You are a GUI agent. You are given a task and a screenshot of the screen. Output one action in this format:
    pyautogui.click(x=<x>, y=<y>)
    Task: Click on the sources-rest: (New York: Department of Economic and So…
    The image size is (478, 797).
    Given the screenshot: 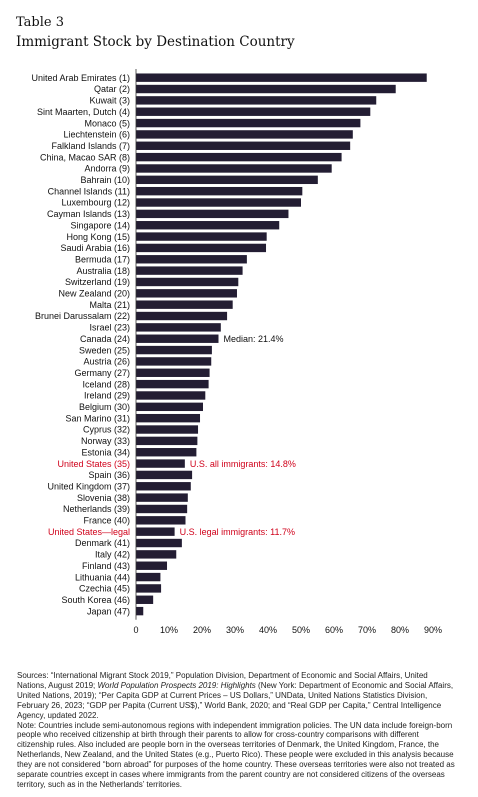 What is the action you would take?
    pyautogui.click(x=235, y=700)
    